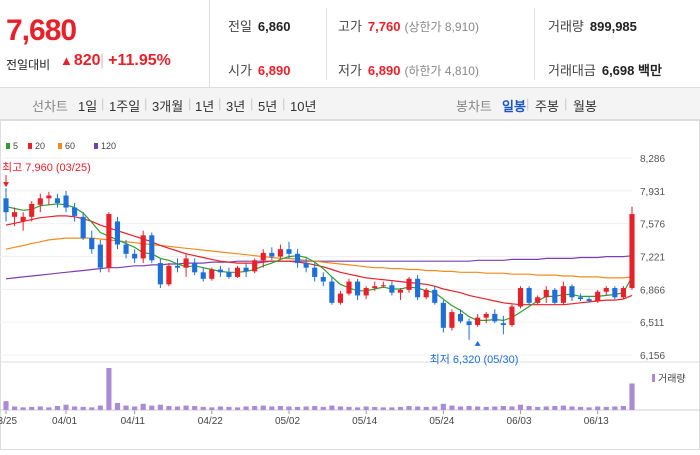  Describe the element at coordinates (652, 225) in the screenshot. I see `y-tick-label: 7,576` at that location.